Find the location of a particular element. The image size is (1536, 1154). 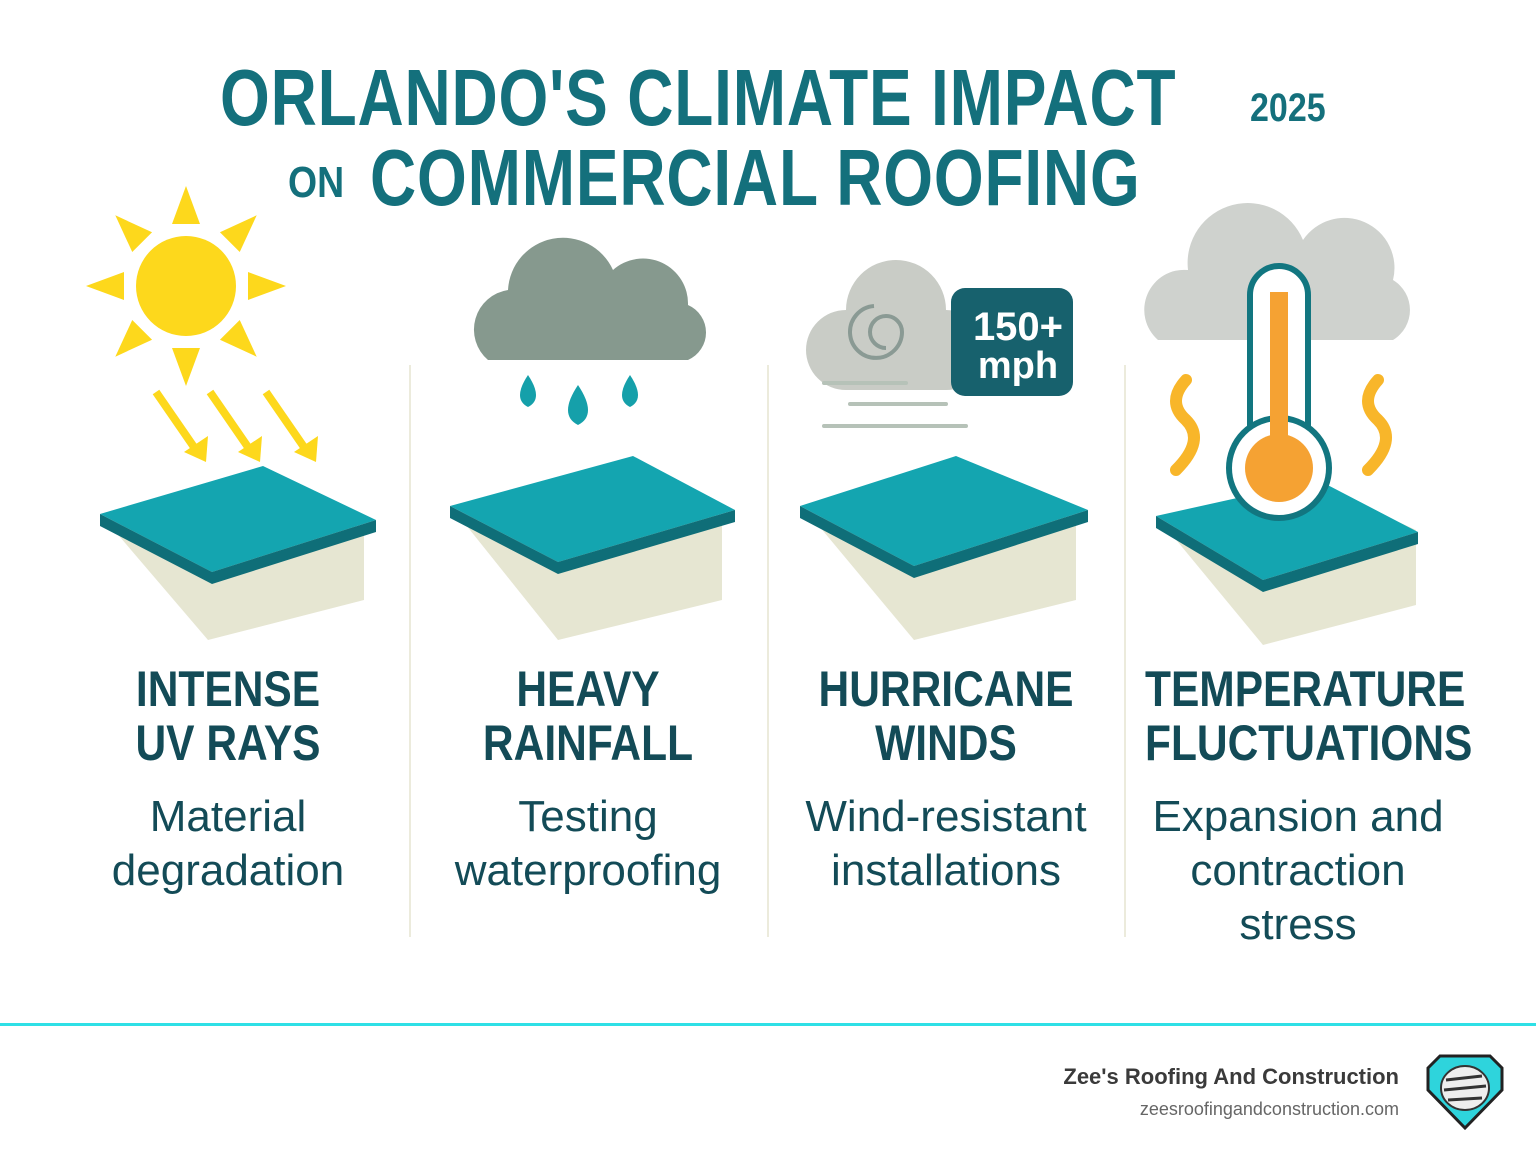

rain-cloud-icon is located at coordinates (592, 438).